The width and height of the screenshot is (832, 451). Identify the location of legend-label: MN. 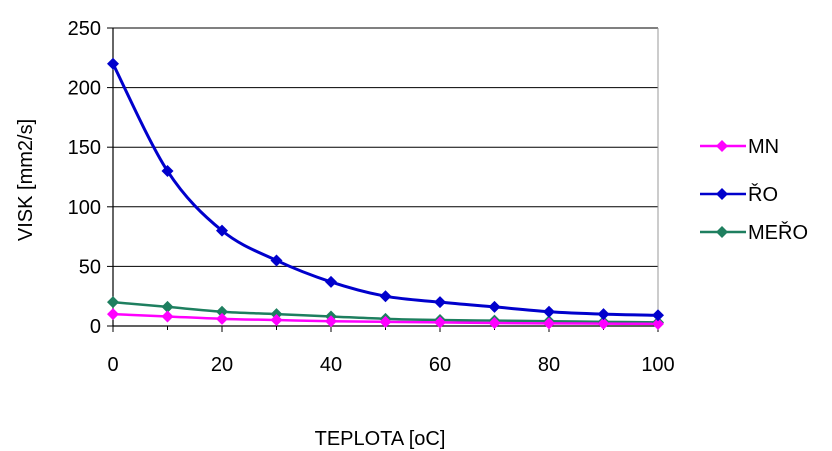
(763, 147).